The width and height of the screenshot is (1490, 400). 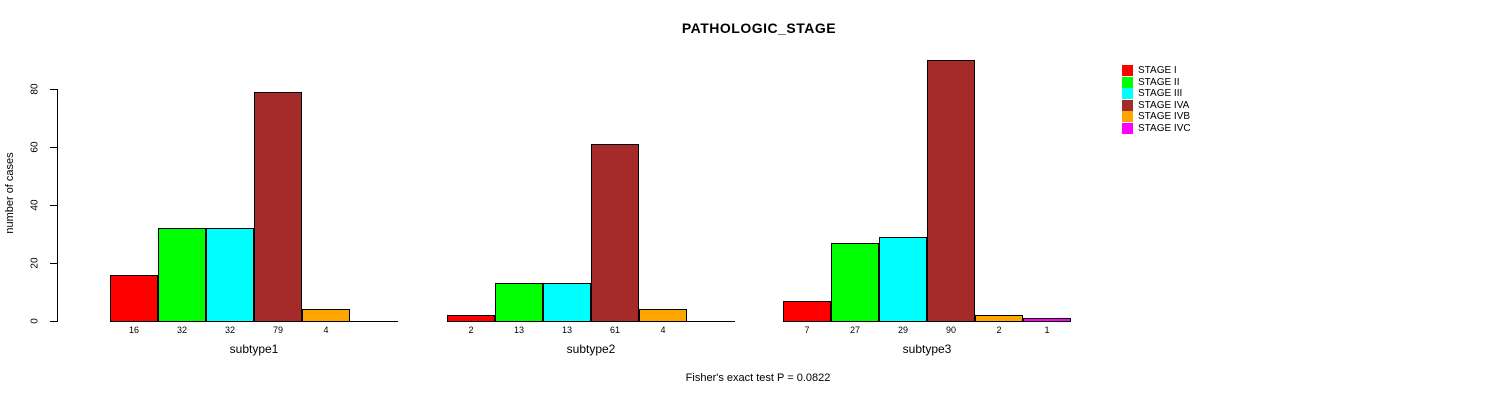 What do you see at coordinates (614, 330) in the screenshot?
I see `bar-value-label: 61` at bounding box center [614, 330].